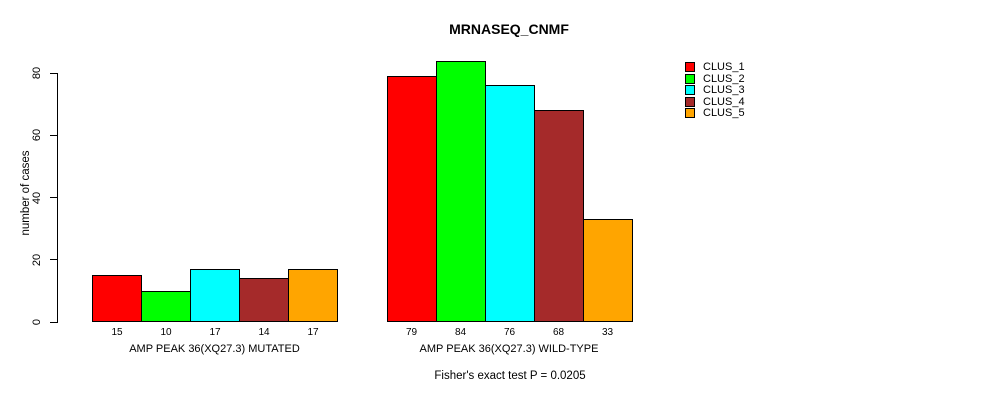 Image resolution: width=990 pixels, height=400 pixels. Describe the element at coordinates (411, 332) in the screenshot. I see `bar-value-label: 79` at that location.